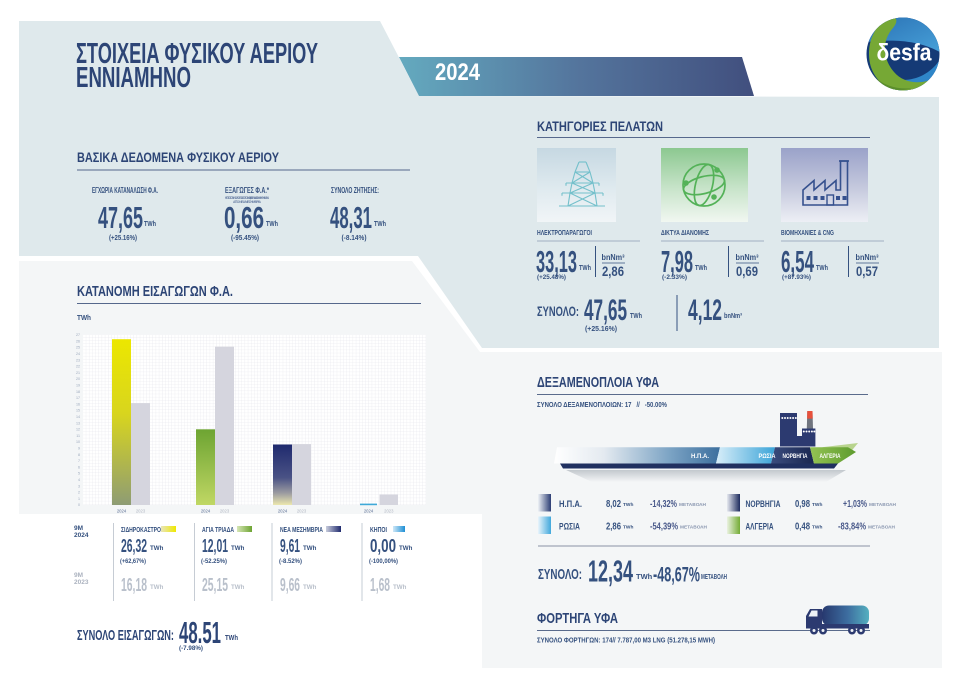 The width and height of the screenshot is (960, 687). What do you see at coordinates (354, 238) in the screenshot?
I see `svg-text: (-8.14%)` at bounding box center [354, 238].